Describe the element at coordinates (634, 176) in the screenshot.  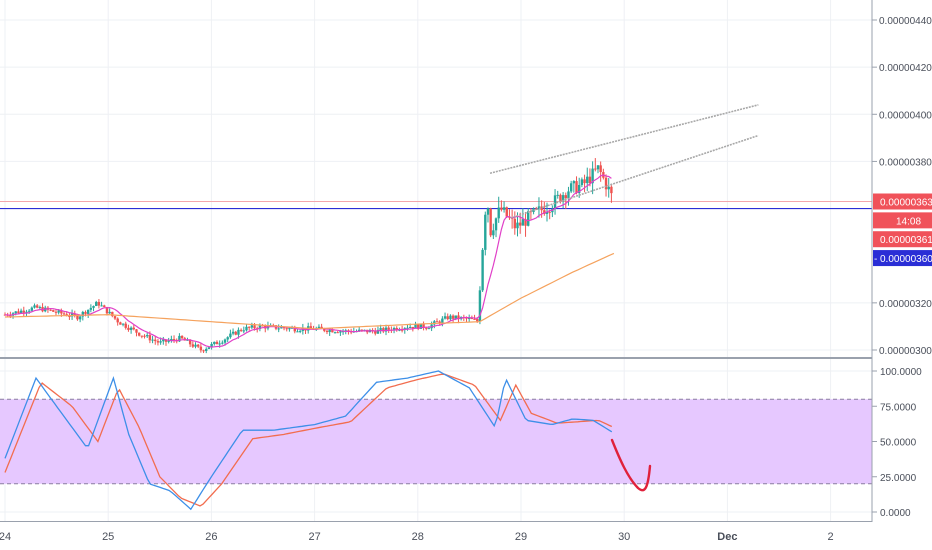
I see `trendline` at that location.